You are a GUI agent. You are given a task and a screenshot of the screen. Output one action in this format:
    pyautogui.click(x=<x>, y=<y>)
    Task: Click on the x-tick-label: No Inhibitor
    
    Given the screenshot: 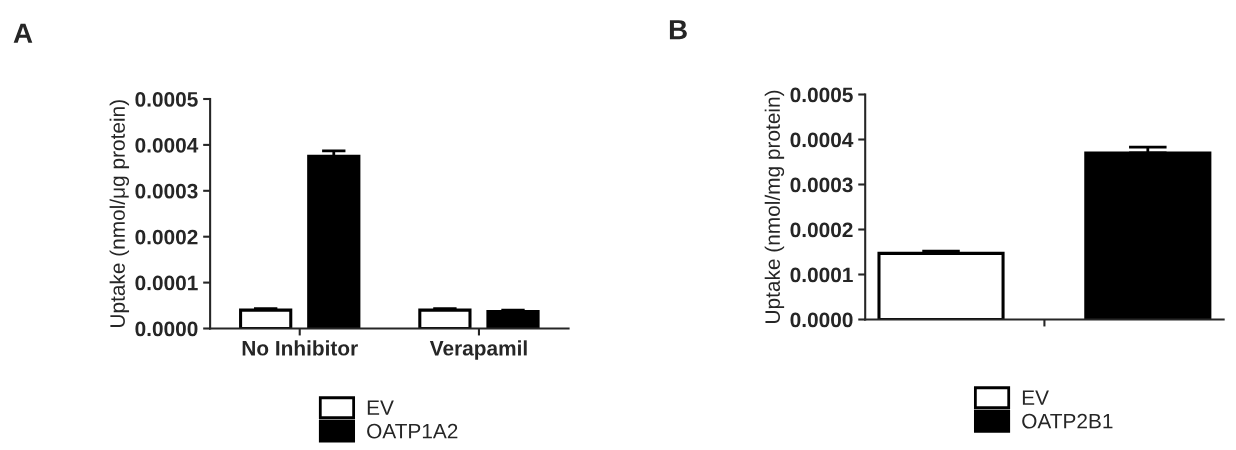 What is the action you would take?
    pyautogui.click(x=300, y=348)
    